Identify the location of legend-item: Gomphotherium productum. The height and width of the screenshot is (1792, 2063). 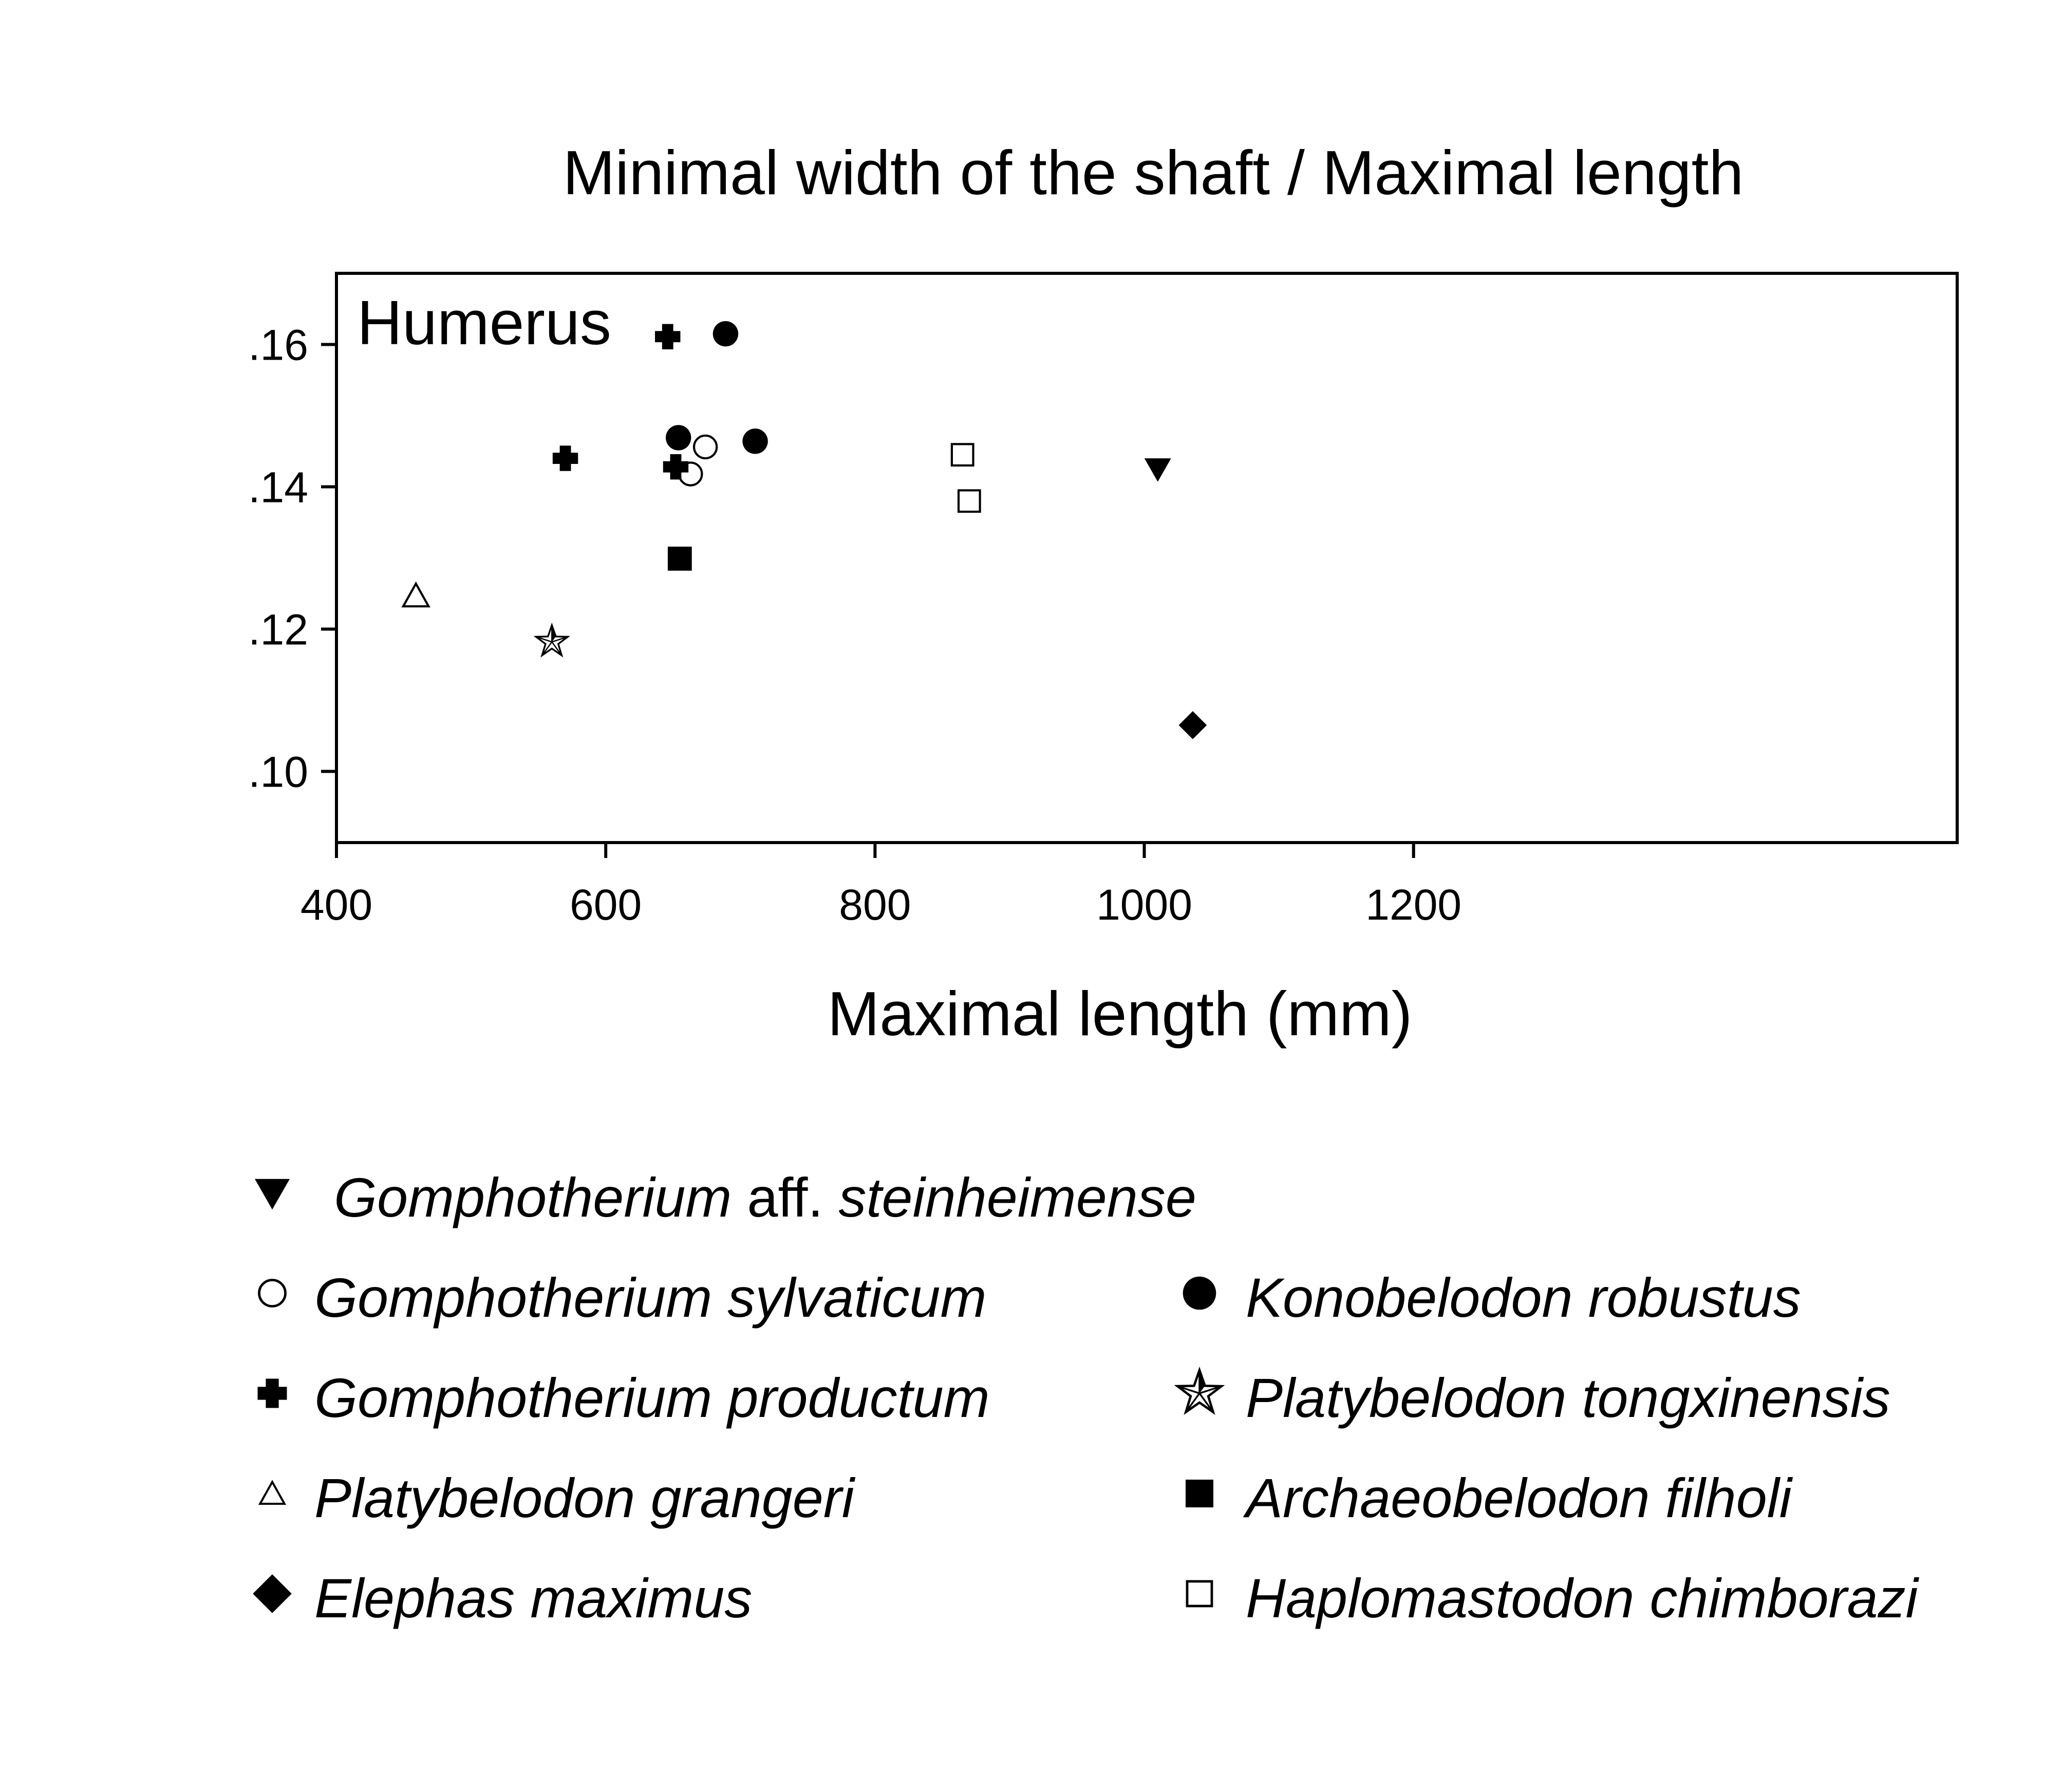
(624, 1398).